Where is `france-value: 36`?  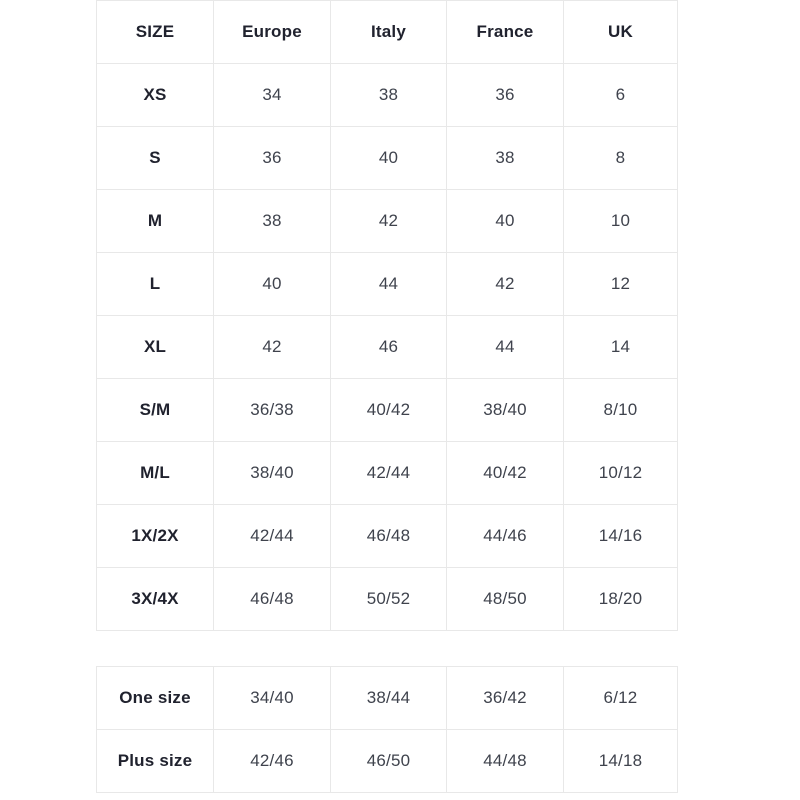
france-value: 36 is located at coordinates (505, 95).